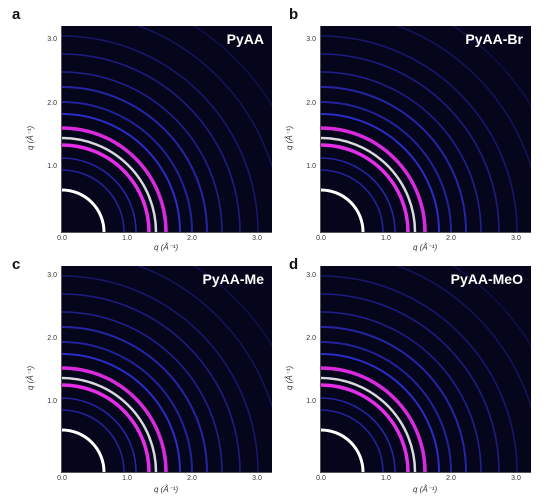 The image size is (554, 501). What do you see at coordinates (494, 39) in the screenshot?
I see `sample-label: PyAA-Br` at bounding box center [494, 39].